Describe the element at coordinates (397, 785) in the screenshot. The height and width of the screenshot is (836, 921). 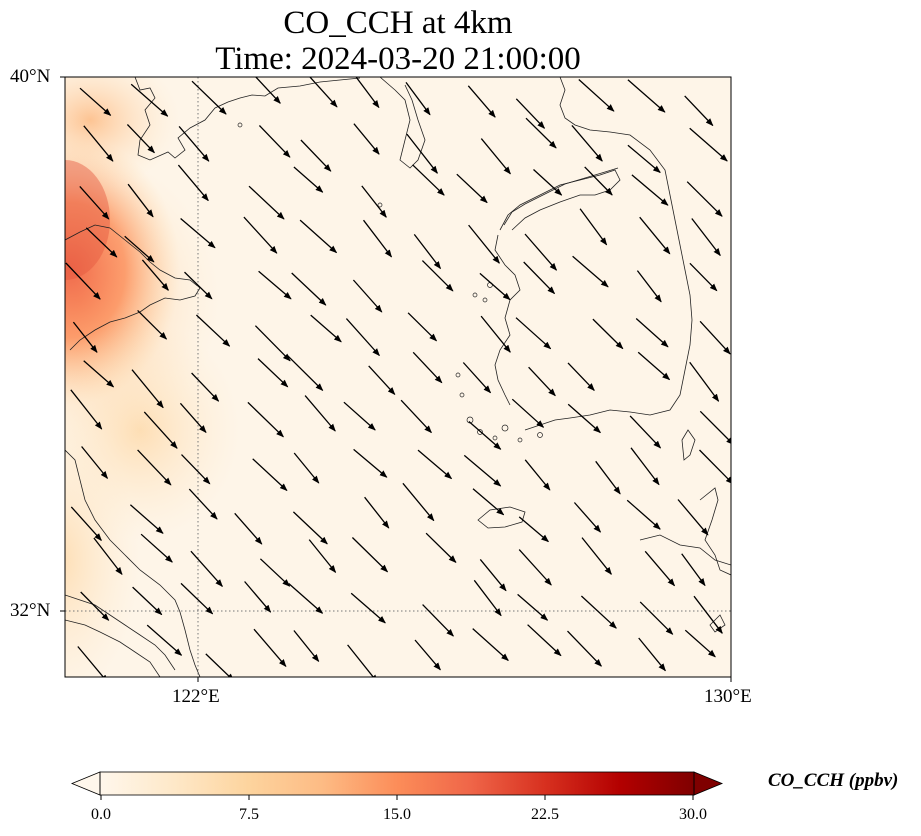
I see `colorbar` at that location.